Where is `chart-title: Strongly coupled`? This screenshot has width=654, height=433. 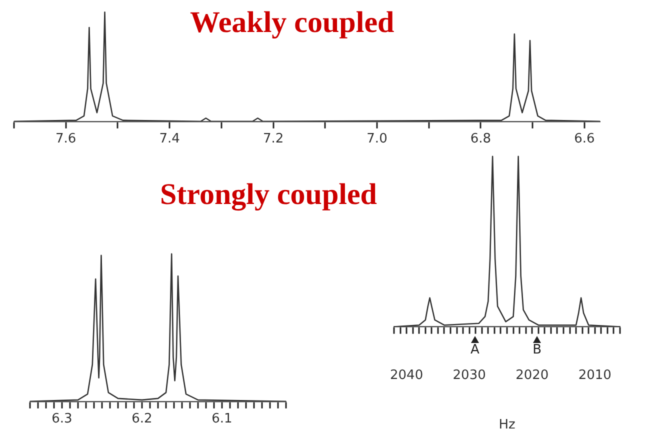
chart-title: Strongly coupled is located at coordinates (268, 195).